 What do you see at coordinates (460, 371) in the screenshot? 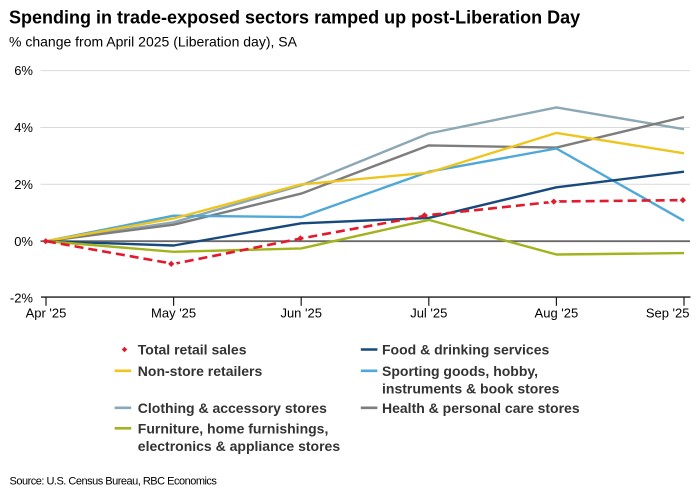
I see `svg-text: Sporting goods, hobby,` at bounding box center [460, 371].